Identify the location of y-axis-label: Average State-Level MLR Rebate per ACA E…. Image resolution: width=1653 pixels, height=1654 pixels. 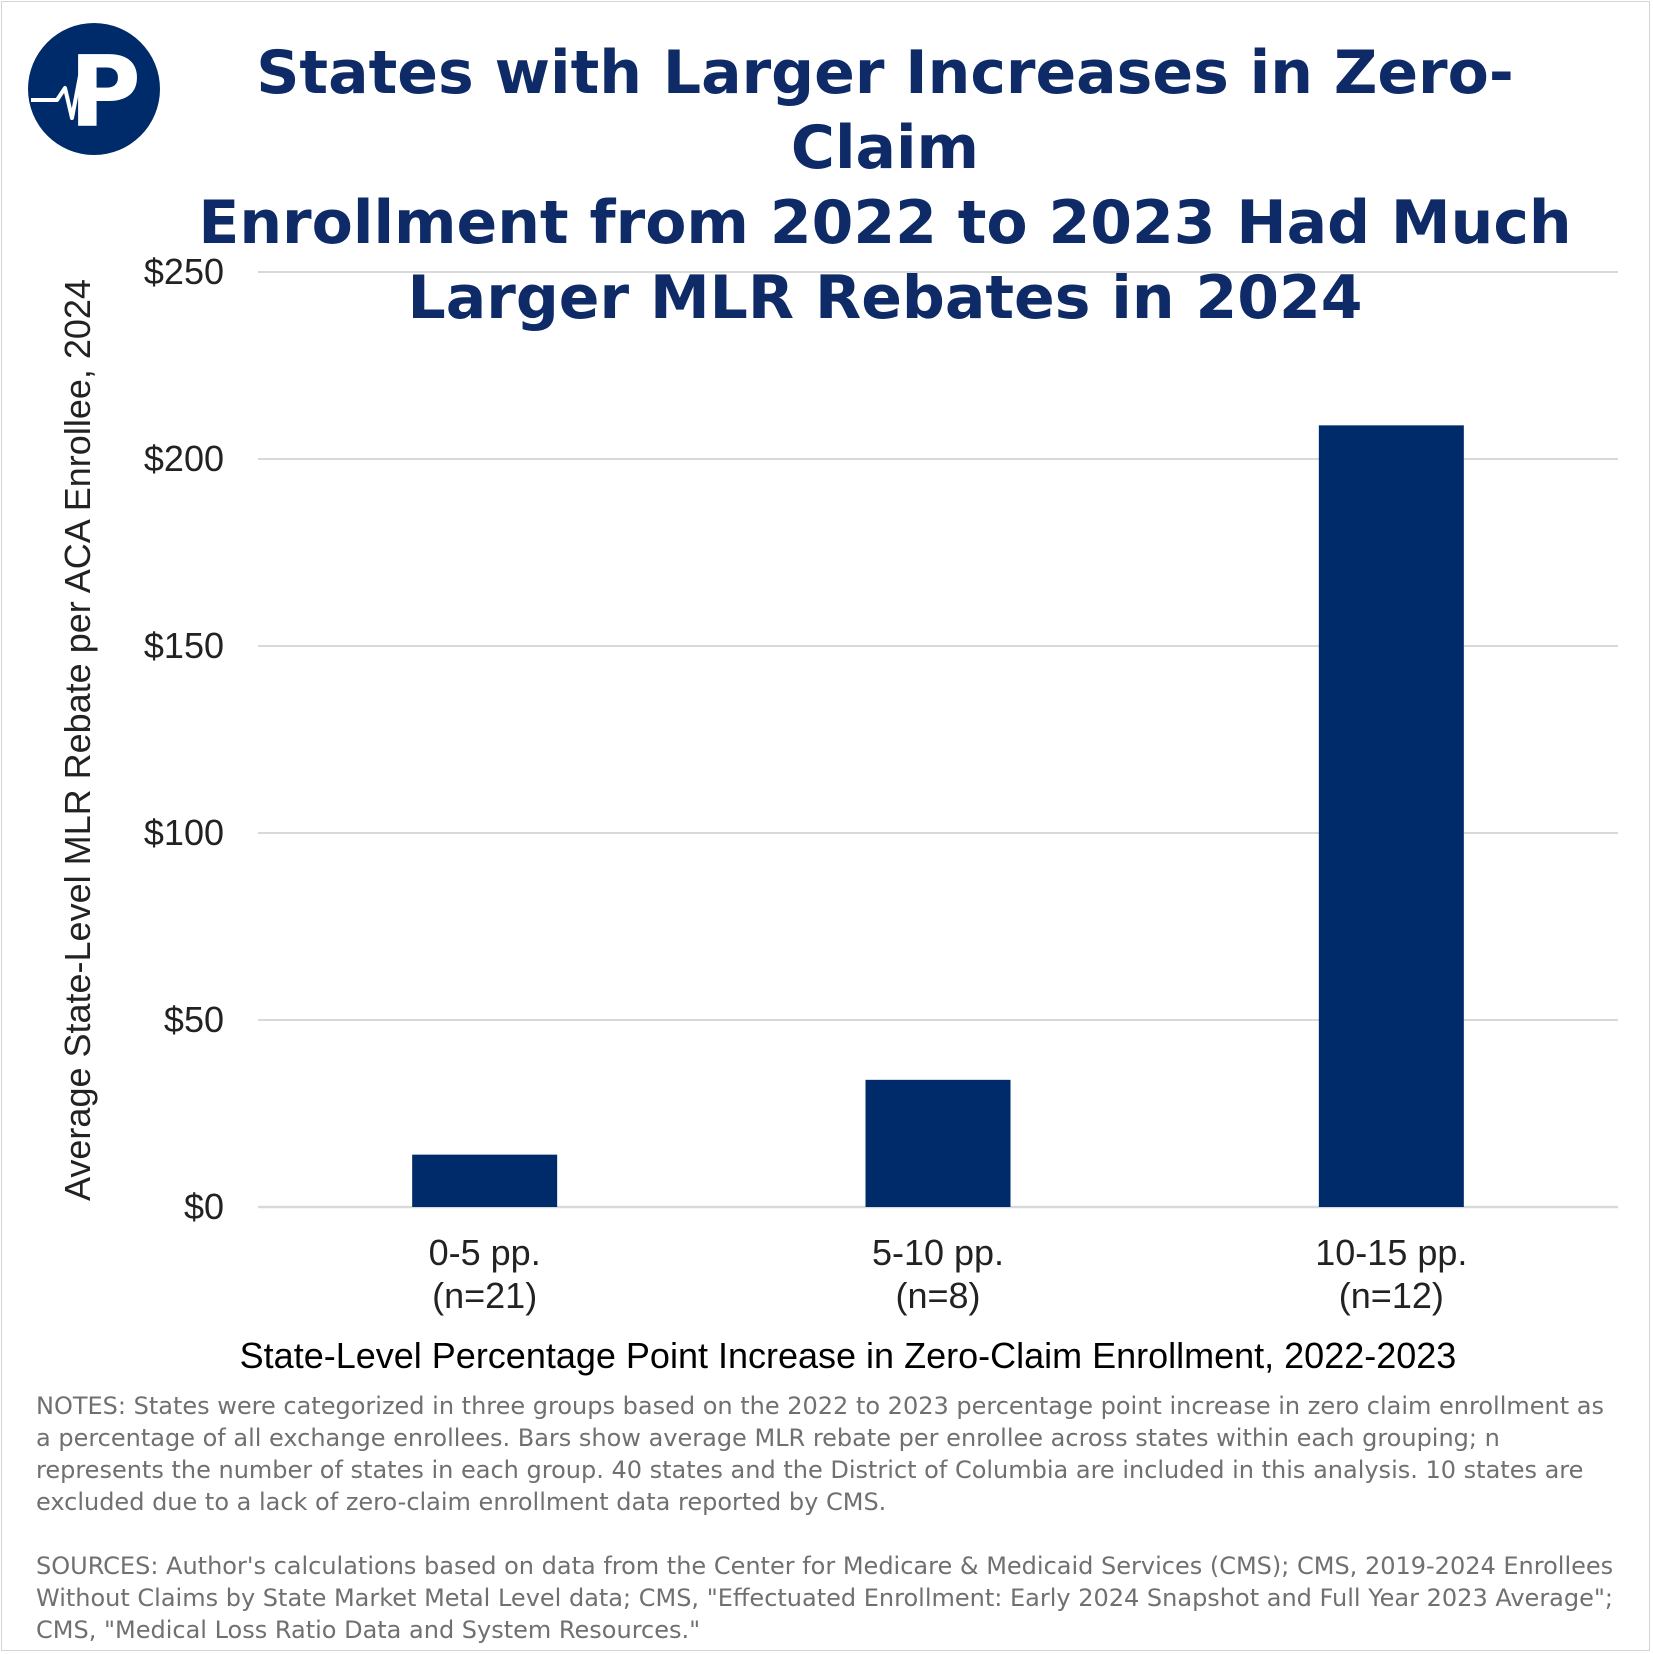
(77, 740).